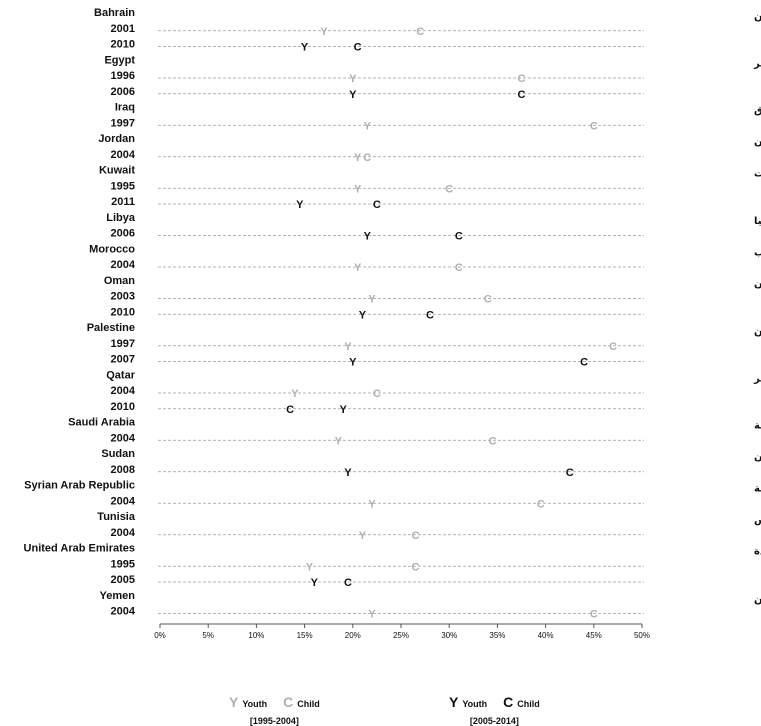 The height and width of the screenshot is (726, 761). Describe the element at coordinates (642, 635) in the screenshot. I see `x-tick-label: 50%` at that location.